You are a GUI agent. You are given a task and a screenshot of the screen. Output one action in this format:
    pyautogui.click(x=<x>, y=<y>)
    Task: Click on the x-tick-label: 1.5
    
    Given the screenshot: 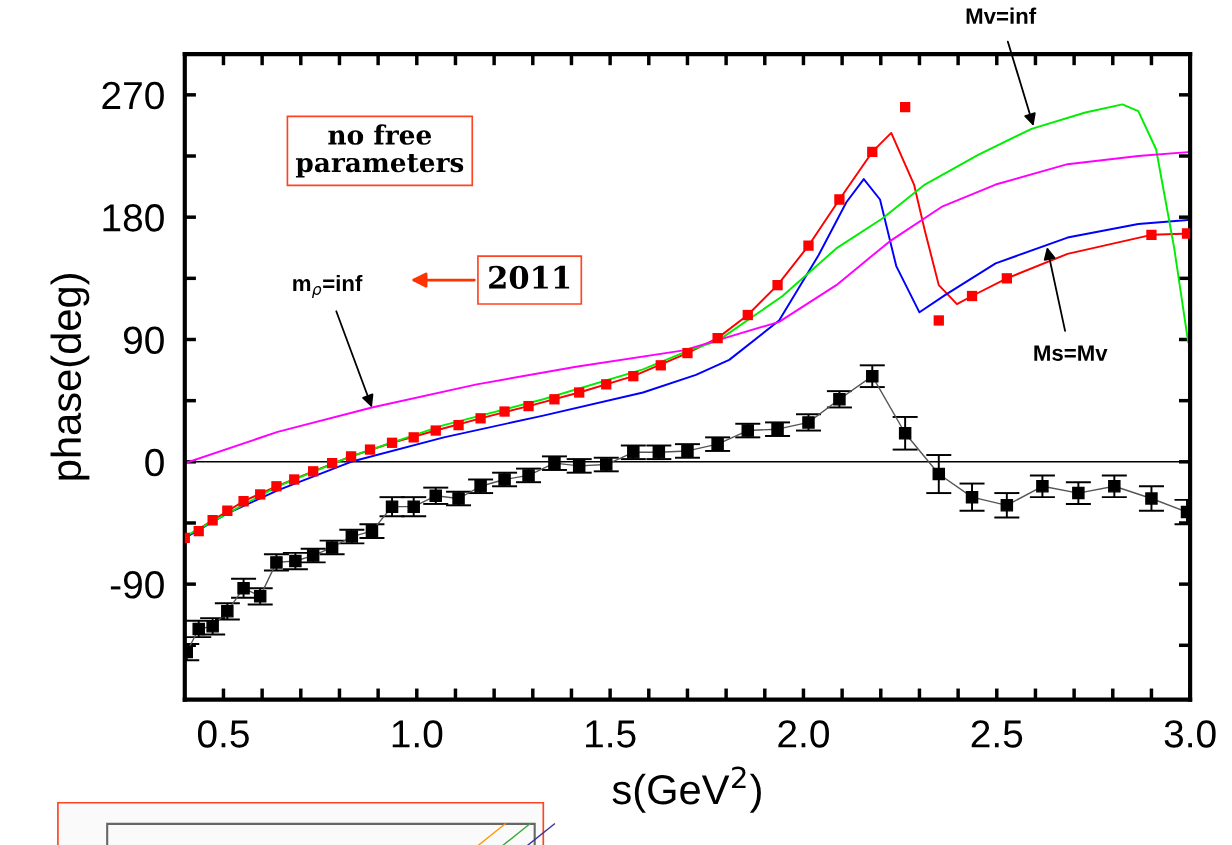 What is the action you would take?
    pyautogui.click(x=611, y=734)
    